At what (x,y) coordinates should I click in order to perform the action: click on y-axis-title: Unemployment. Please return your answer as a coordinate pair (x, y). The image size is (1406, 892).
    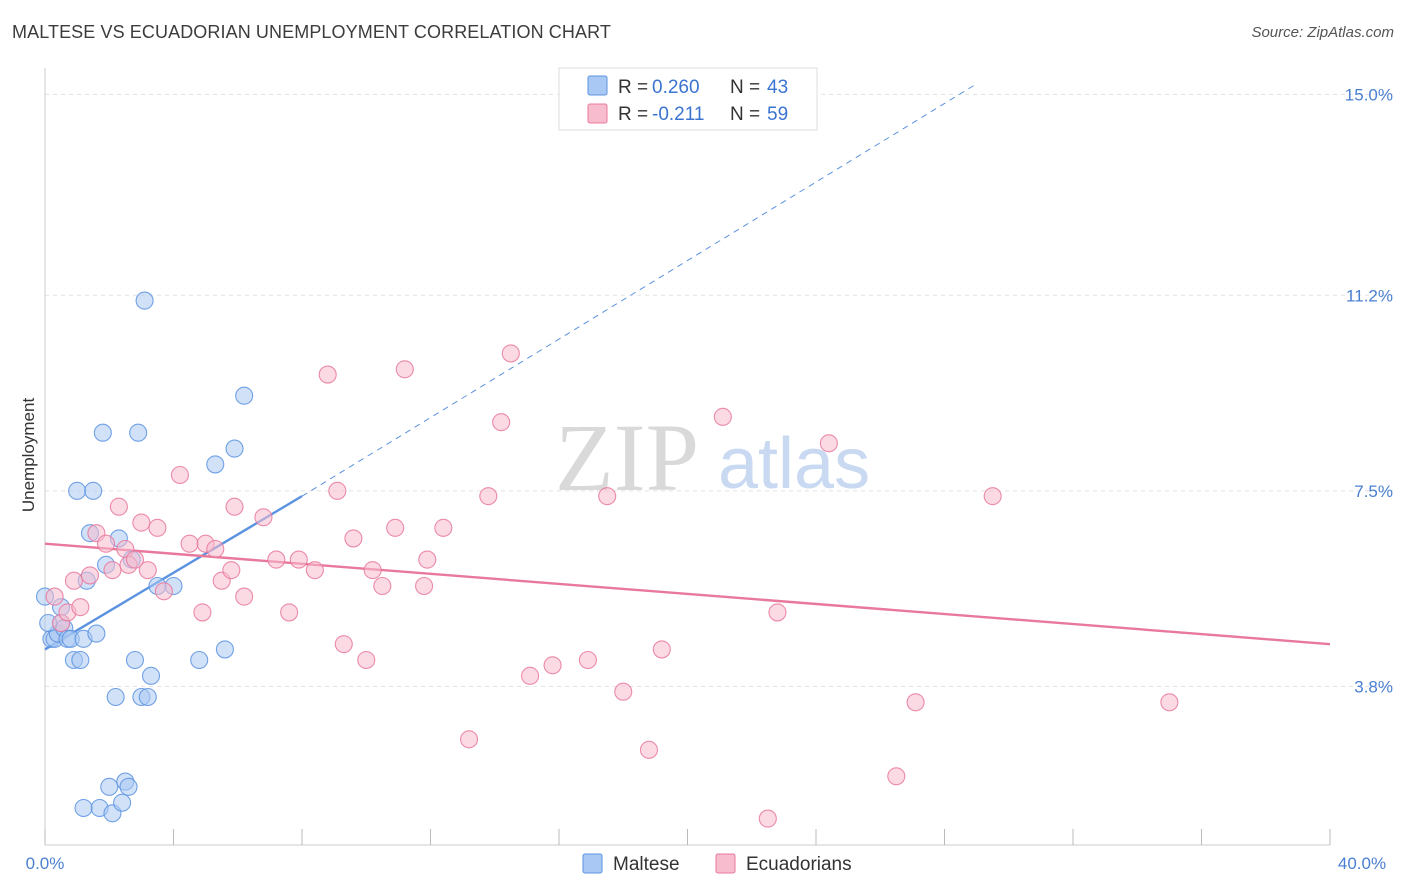
    Looking at the image, I should click on (28, 455).